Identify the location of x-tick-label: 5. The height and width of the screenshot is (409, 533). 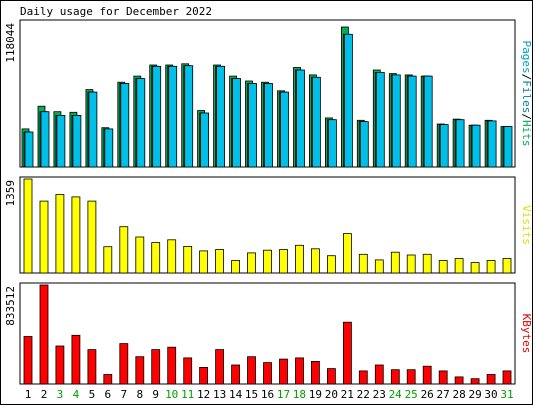
(92, 394).